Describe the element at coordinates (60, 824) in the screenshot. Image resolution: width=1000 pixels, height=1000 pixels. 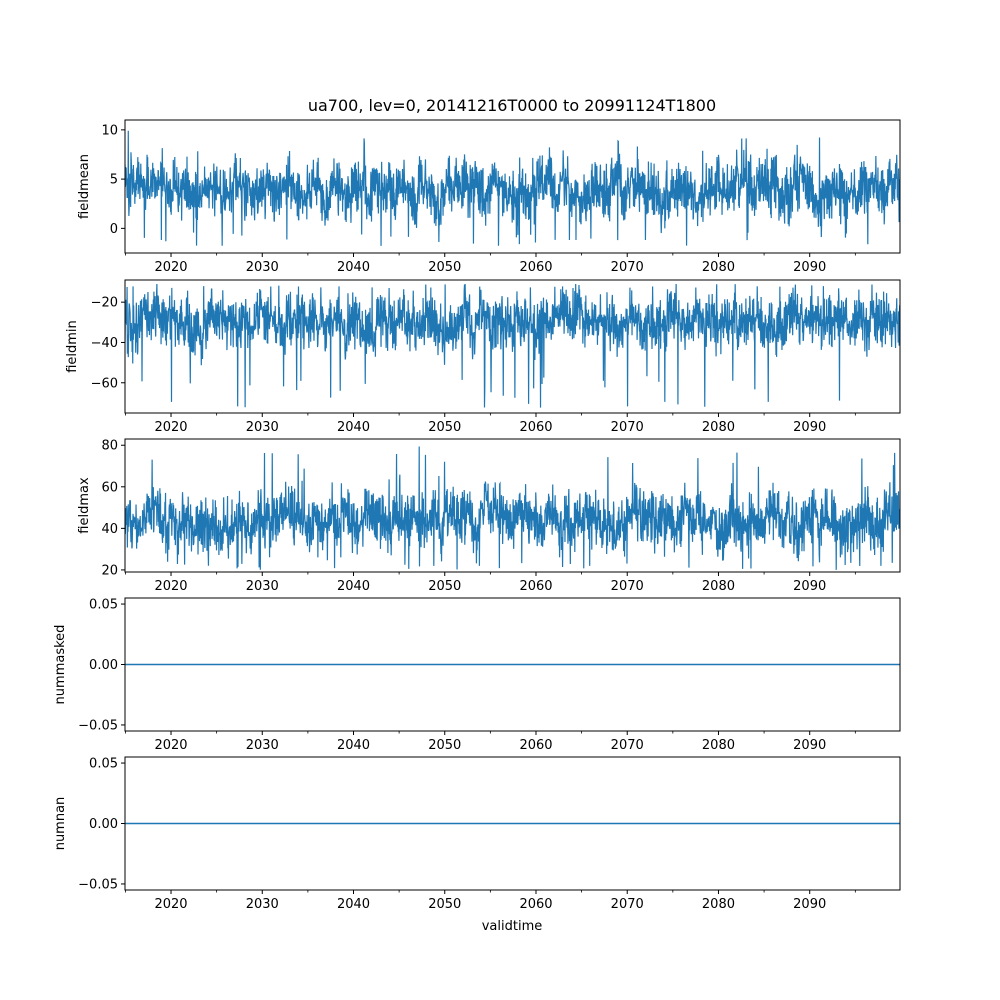
I see `y-axis-label-numnan: numnan` at that location.